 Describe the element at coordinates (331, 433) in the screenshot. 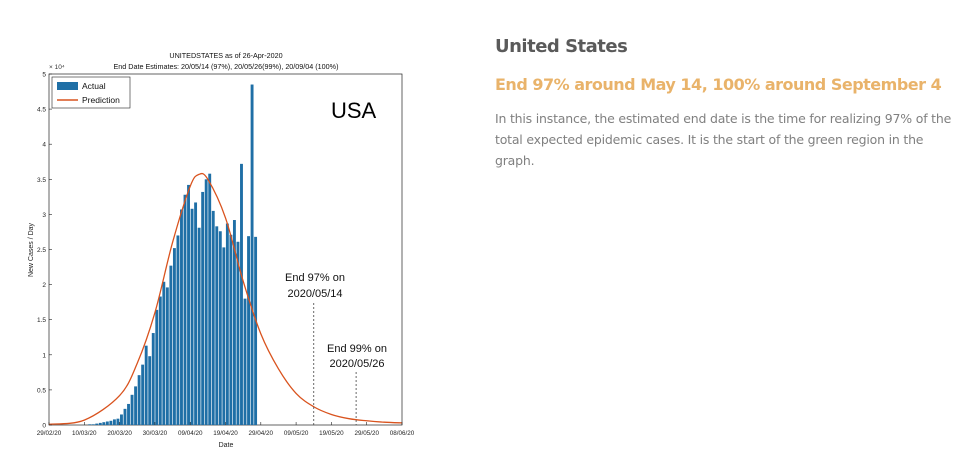

I see `x-tick-label: 19/05/20` at that location.